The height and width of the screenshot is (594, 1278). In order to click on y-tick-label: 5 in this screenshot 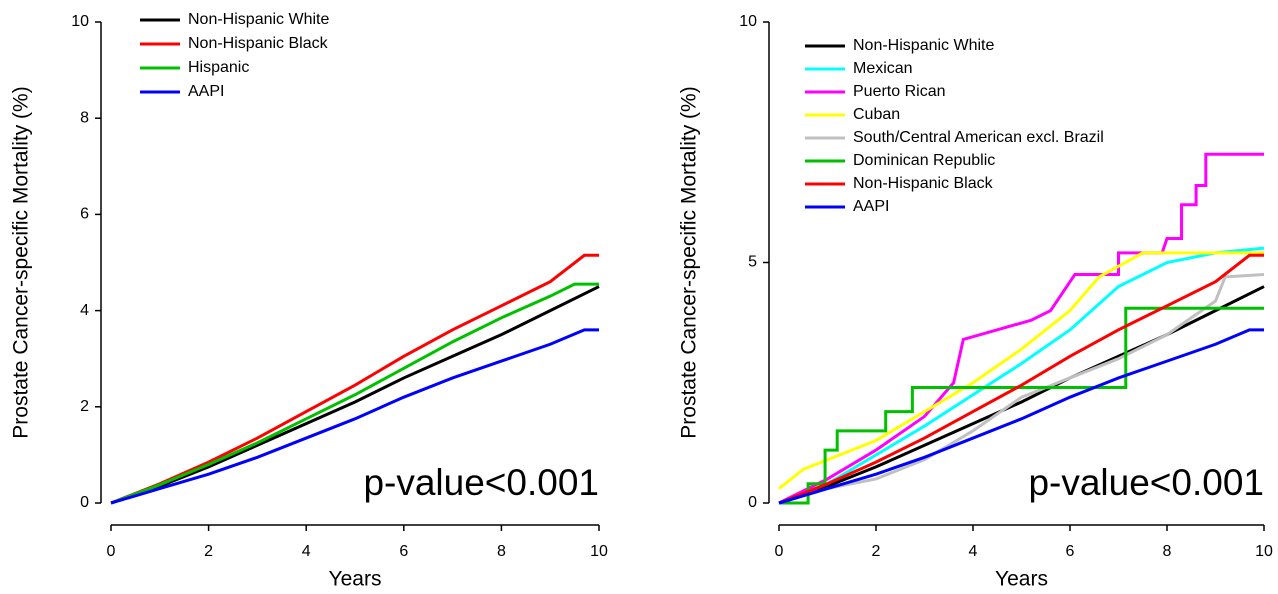, I will do `click(752, 262)`.